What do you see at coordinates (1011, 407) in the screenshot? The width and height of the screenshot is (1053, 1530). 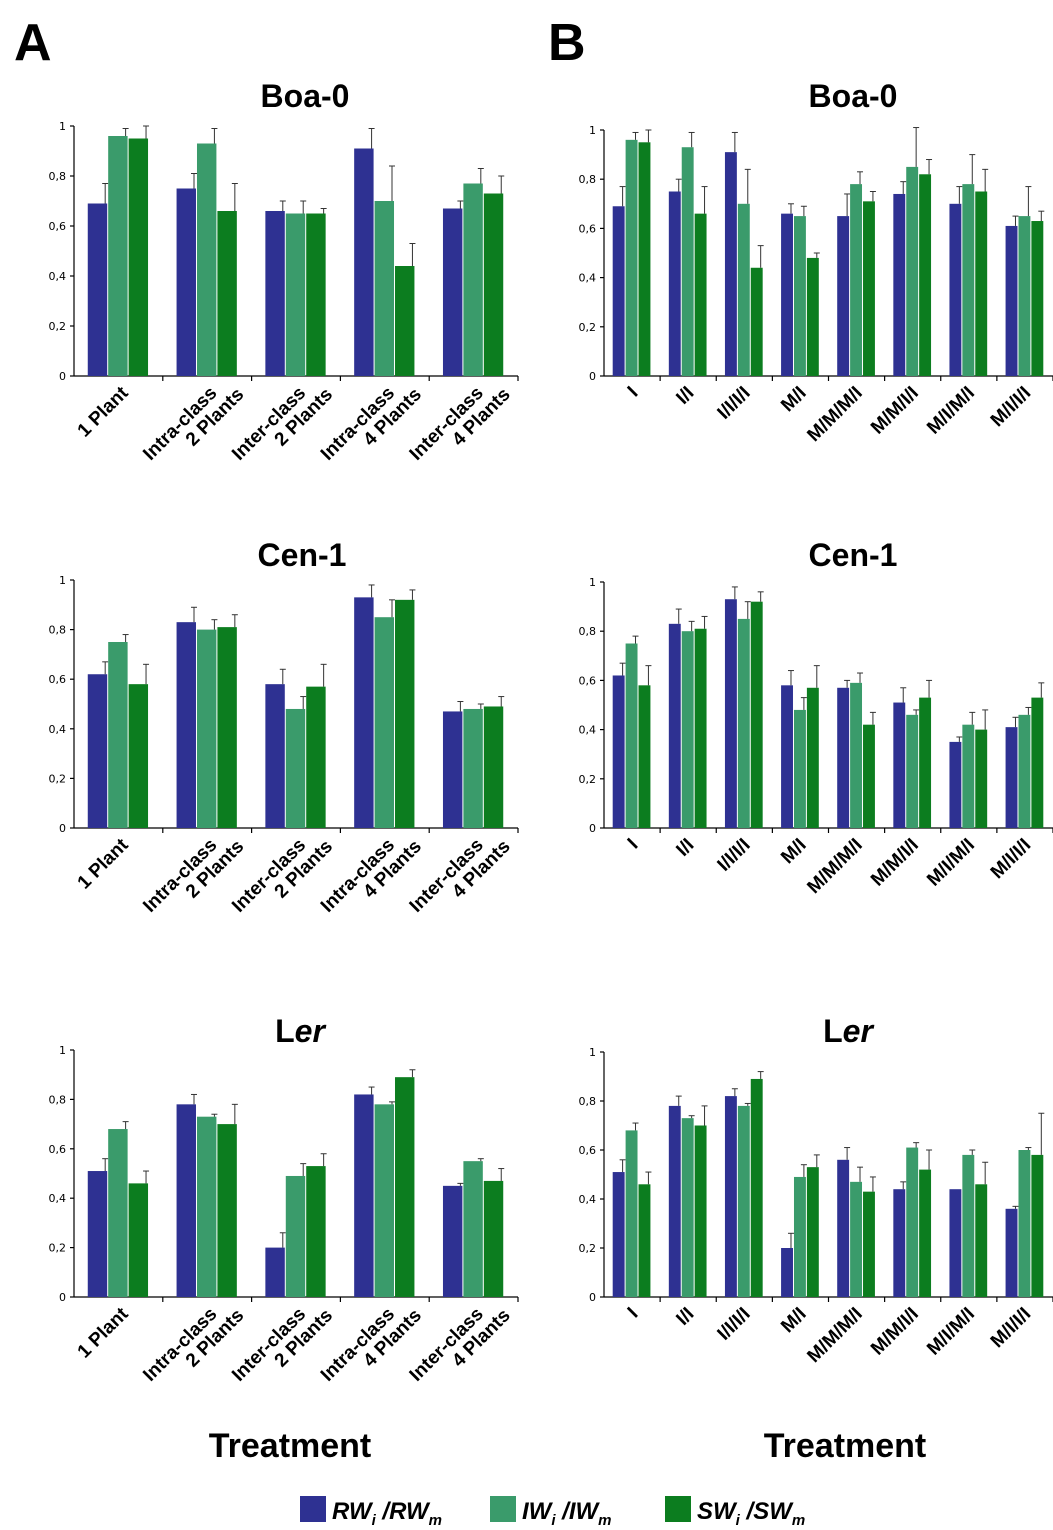 I see `category-label-line: M/I/I/I` at bounding box center [1011, 407].